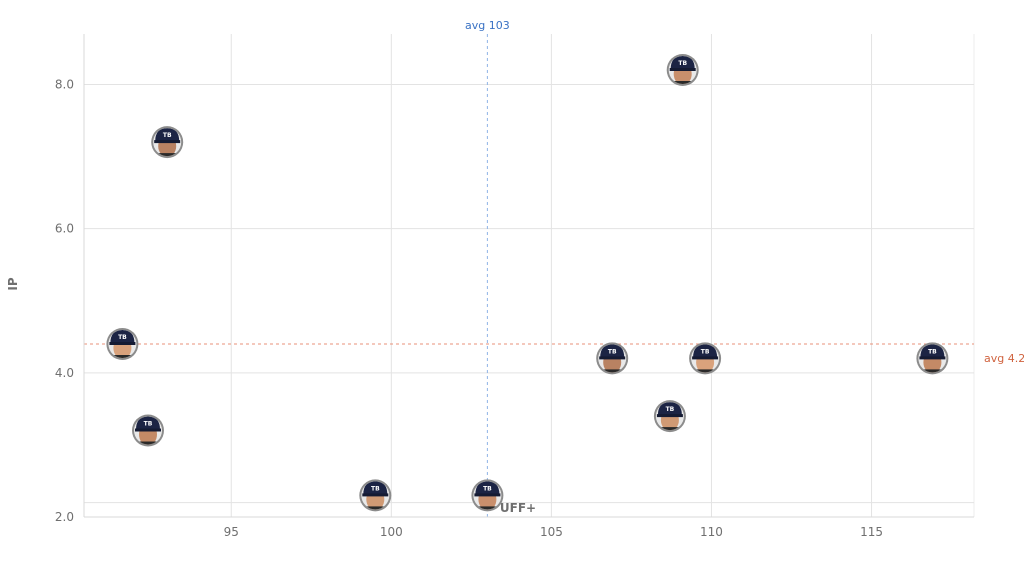  Describe the element at coordinates (487, 25) in the screenshot. I see `avg-x-label: avg 103` at that location.